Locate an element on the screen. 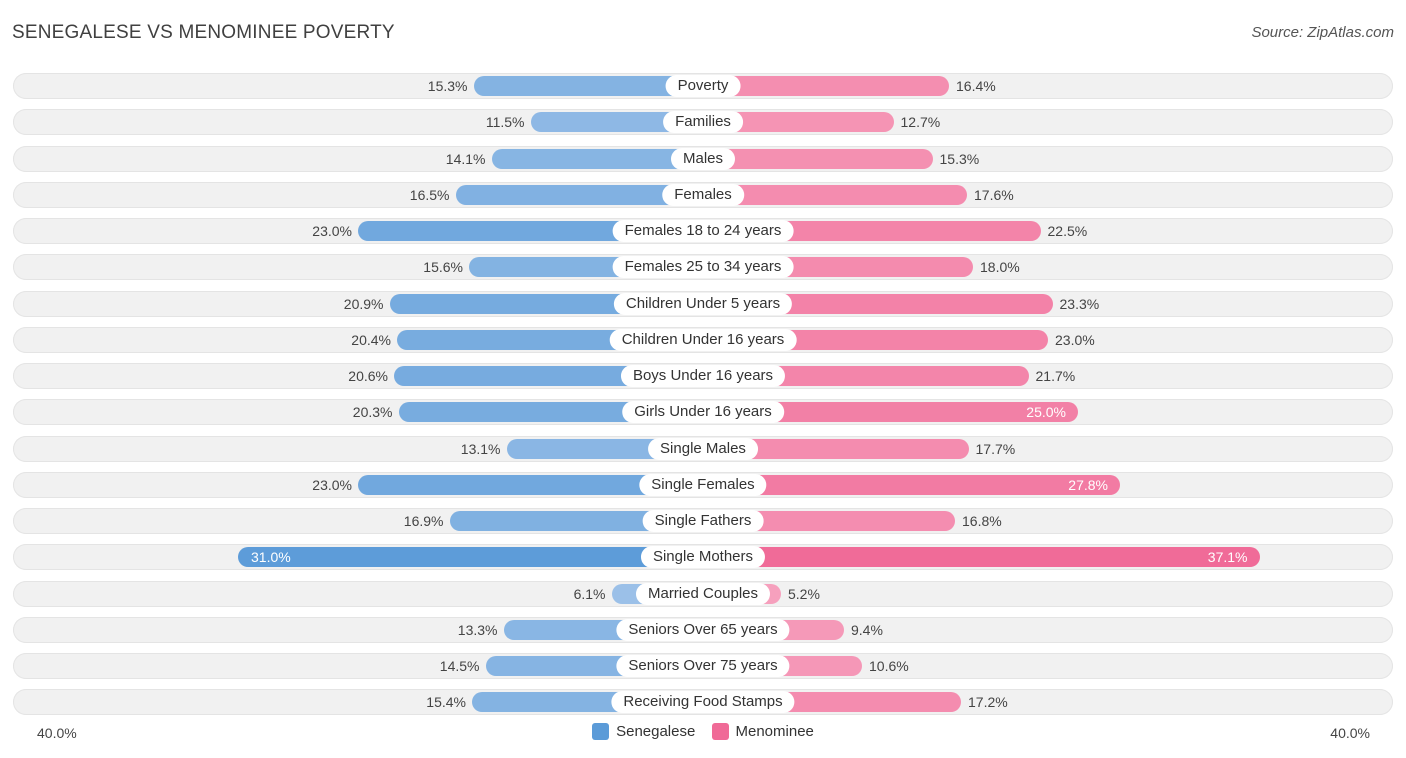 The height and width of the screenshot is (758, 1406). category-label: Single Males is located at coordinates (703, 448).